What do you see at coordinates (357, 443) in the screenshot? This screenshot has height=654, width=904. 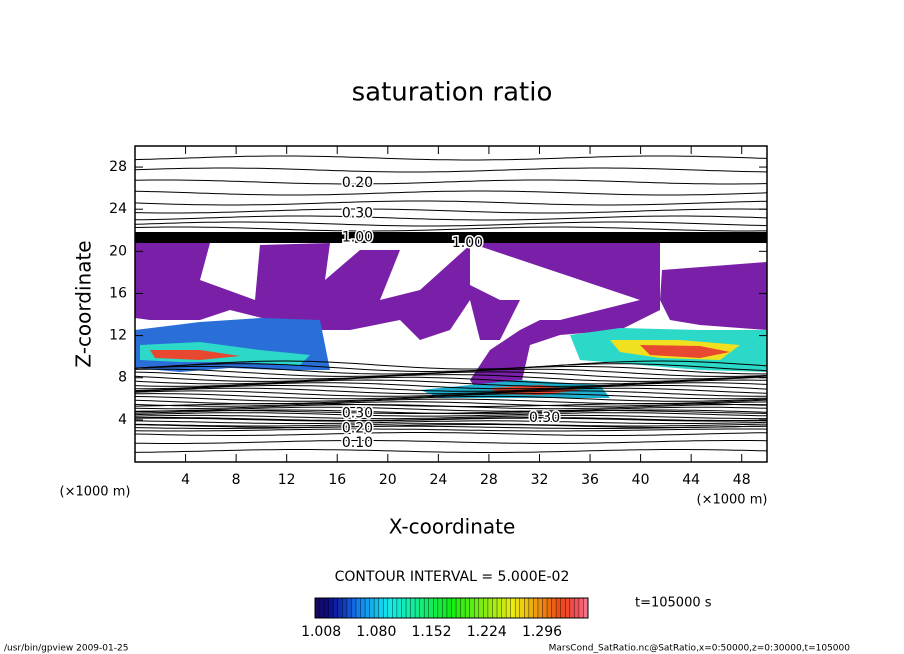 I see `contour-label: 0.10` at bounding box center [357, 443].